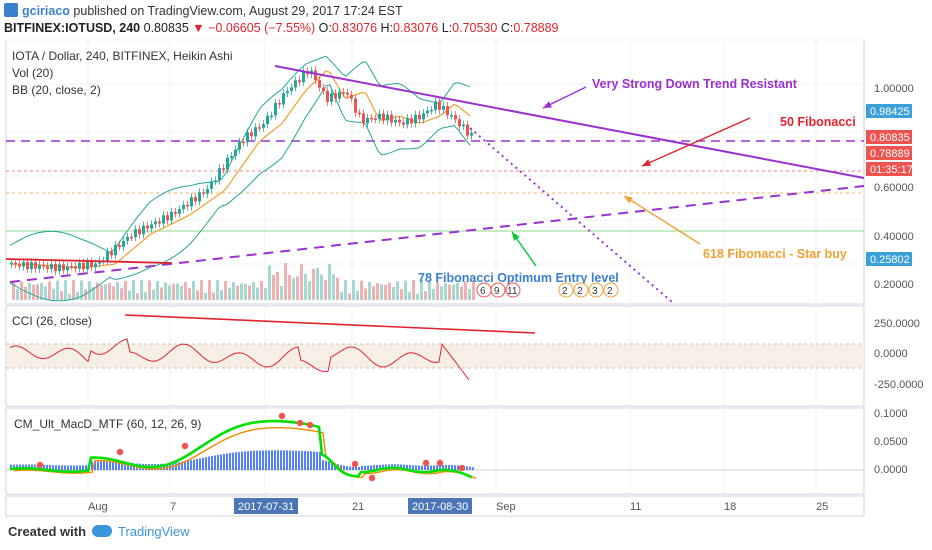 Image resolution: width=932 pixels, height=550 pixels. I want to click on last-price: 0.80835, so click(166, 28).